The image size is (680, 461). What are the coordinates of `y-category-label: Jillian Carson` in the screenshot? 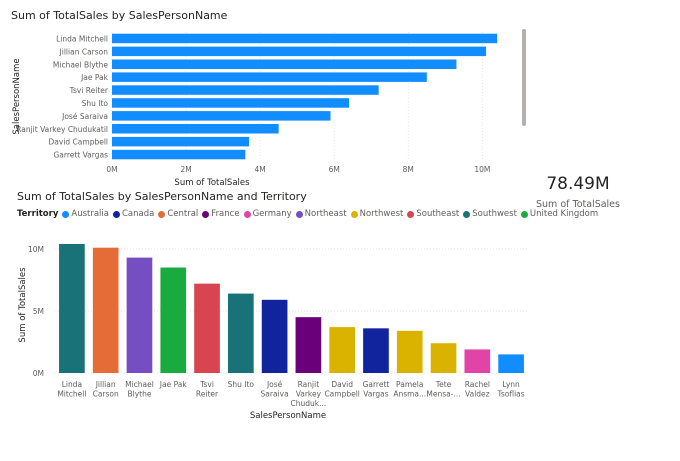 It's located at (84, 51).